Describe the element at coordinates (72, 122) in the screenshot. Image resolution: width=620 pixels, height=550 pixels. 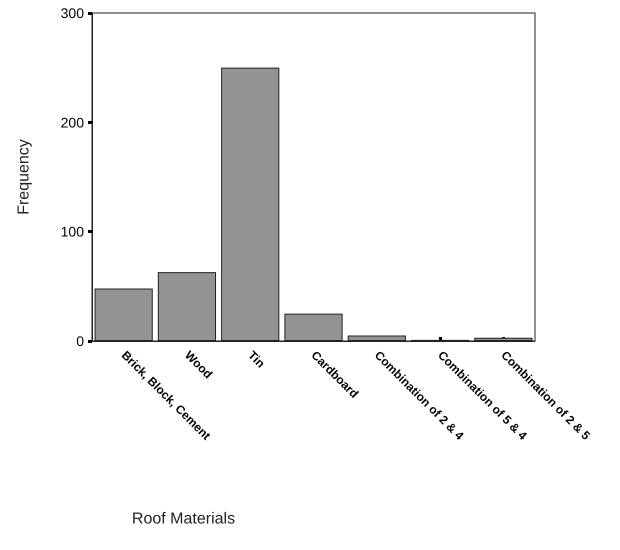
I see `y-tick-label: 200` at that location.